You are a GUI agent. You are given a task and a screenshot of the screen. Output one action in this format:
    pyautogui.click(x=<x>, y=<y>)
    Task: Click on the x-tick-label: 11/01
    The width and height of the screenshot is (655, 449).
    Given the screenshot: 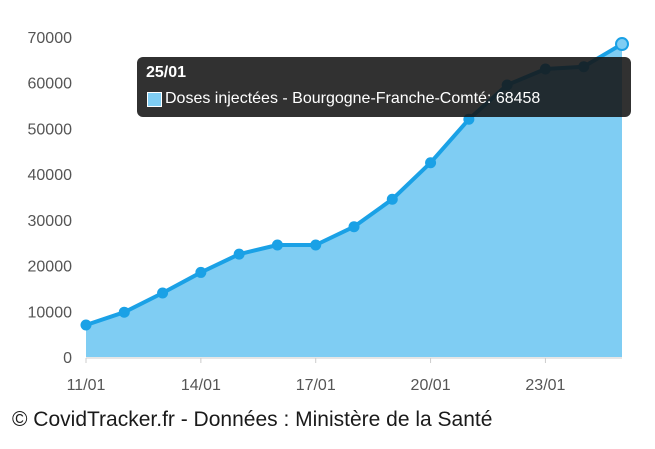 What is the action you would take?
    pyautogui.click(x=86, y=385)
    